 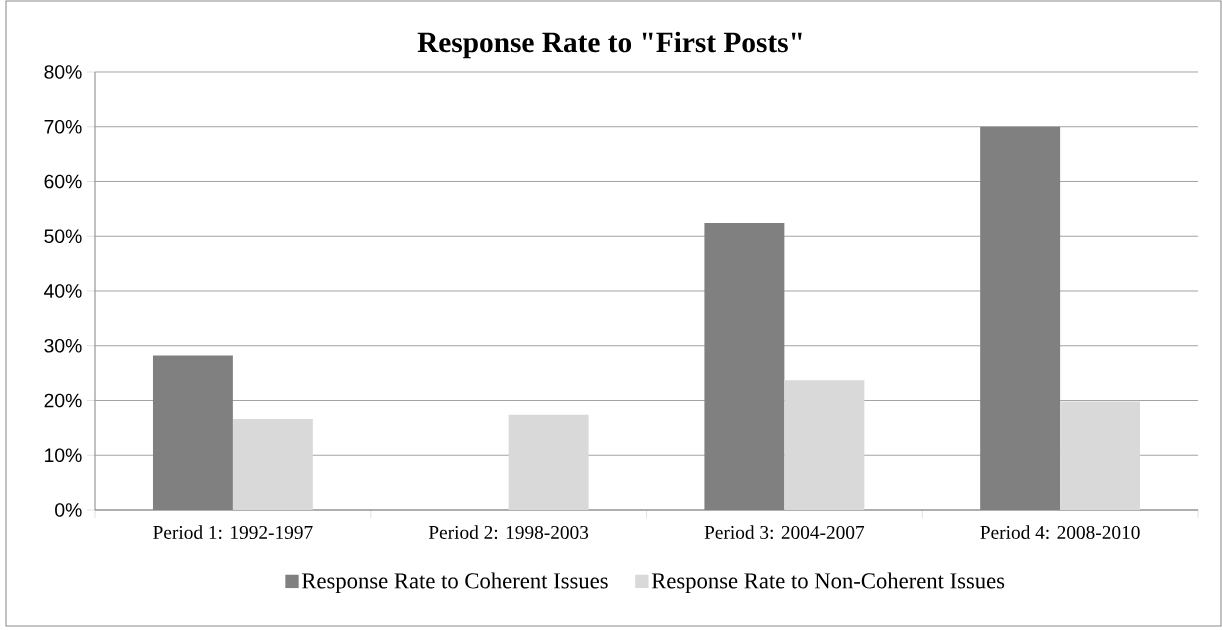 What do you see at coordinates (63, 455) in the screenshot?
I see `y-tick-label: 10%` at bounding box center [63, 455].